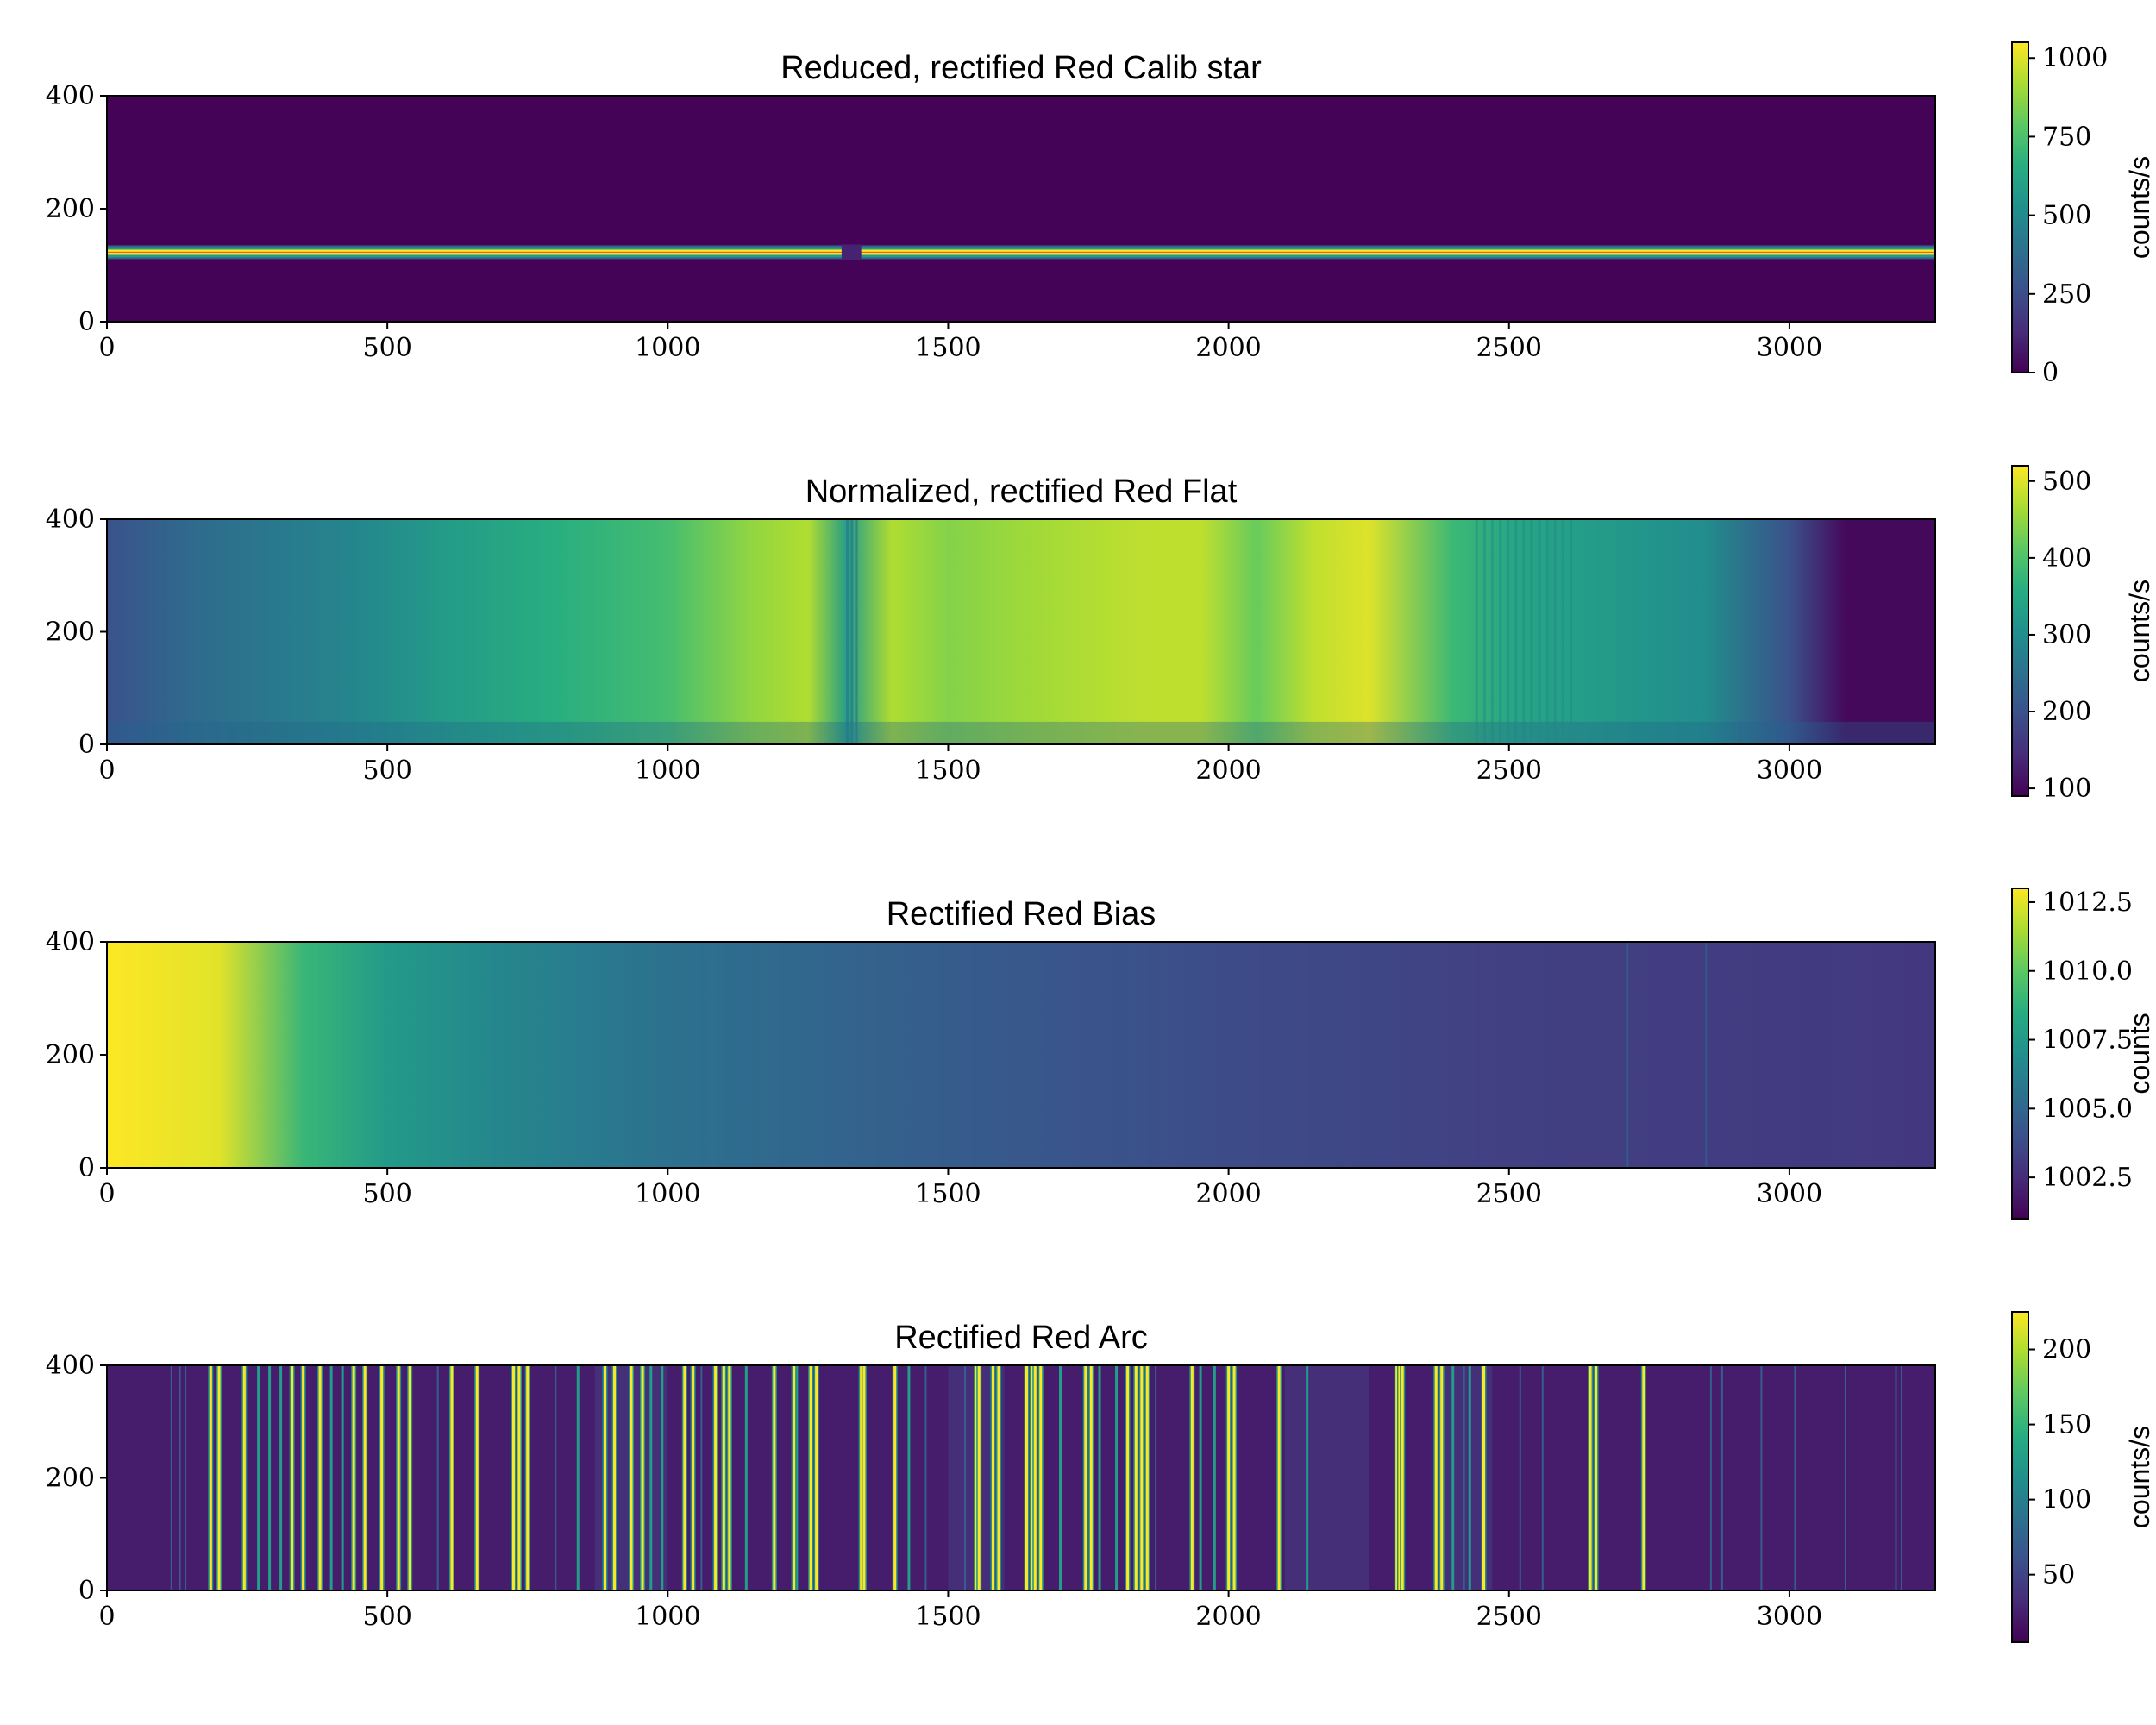 This screenshot has width=2156, height=1725. I want to click on colorbar: 50 100 150 200 counts/s, so click(2083, 1477).